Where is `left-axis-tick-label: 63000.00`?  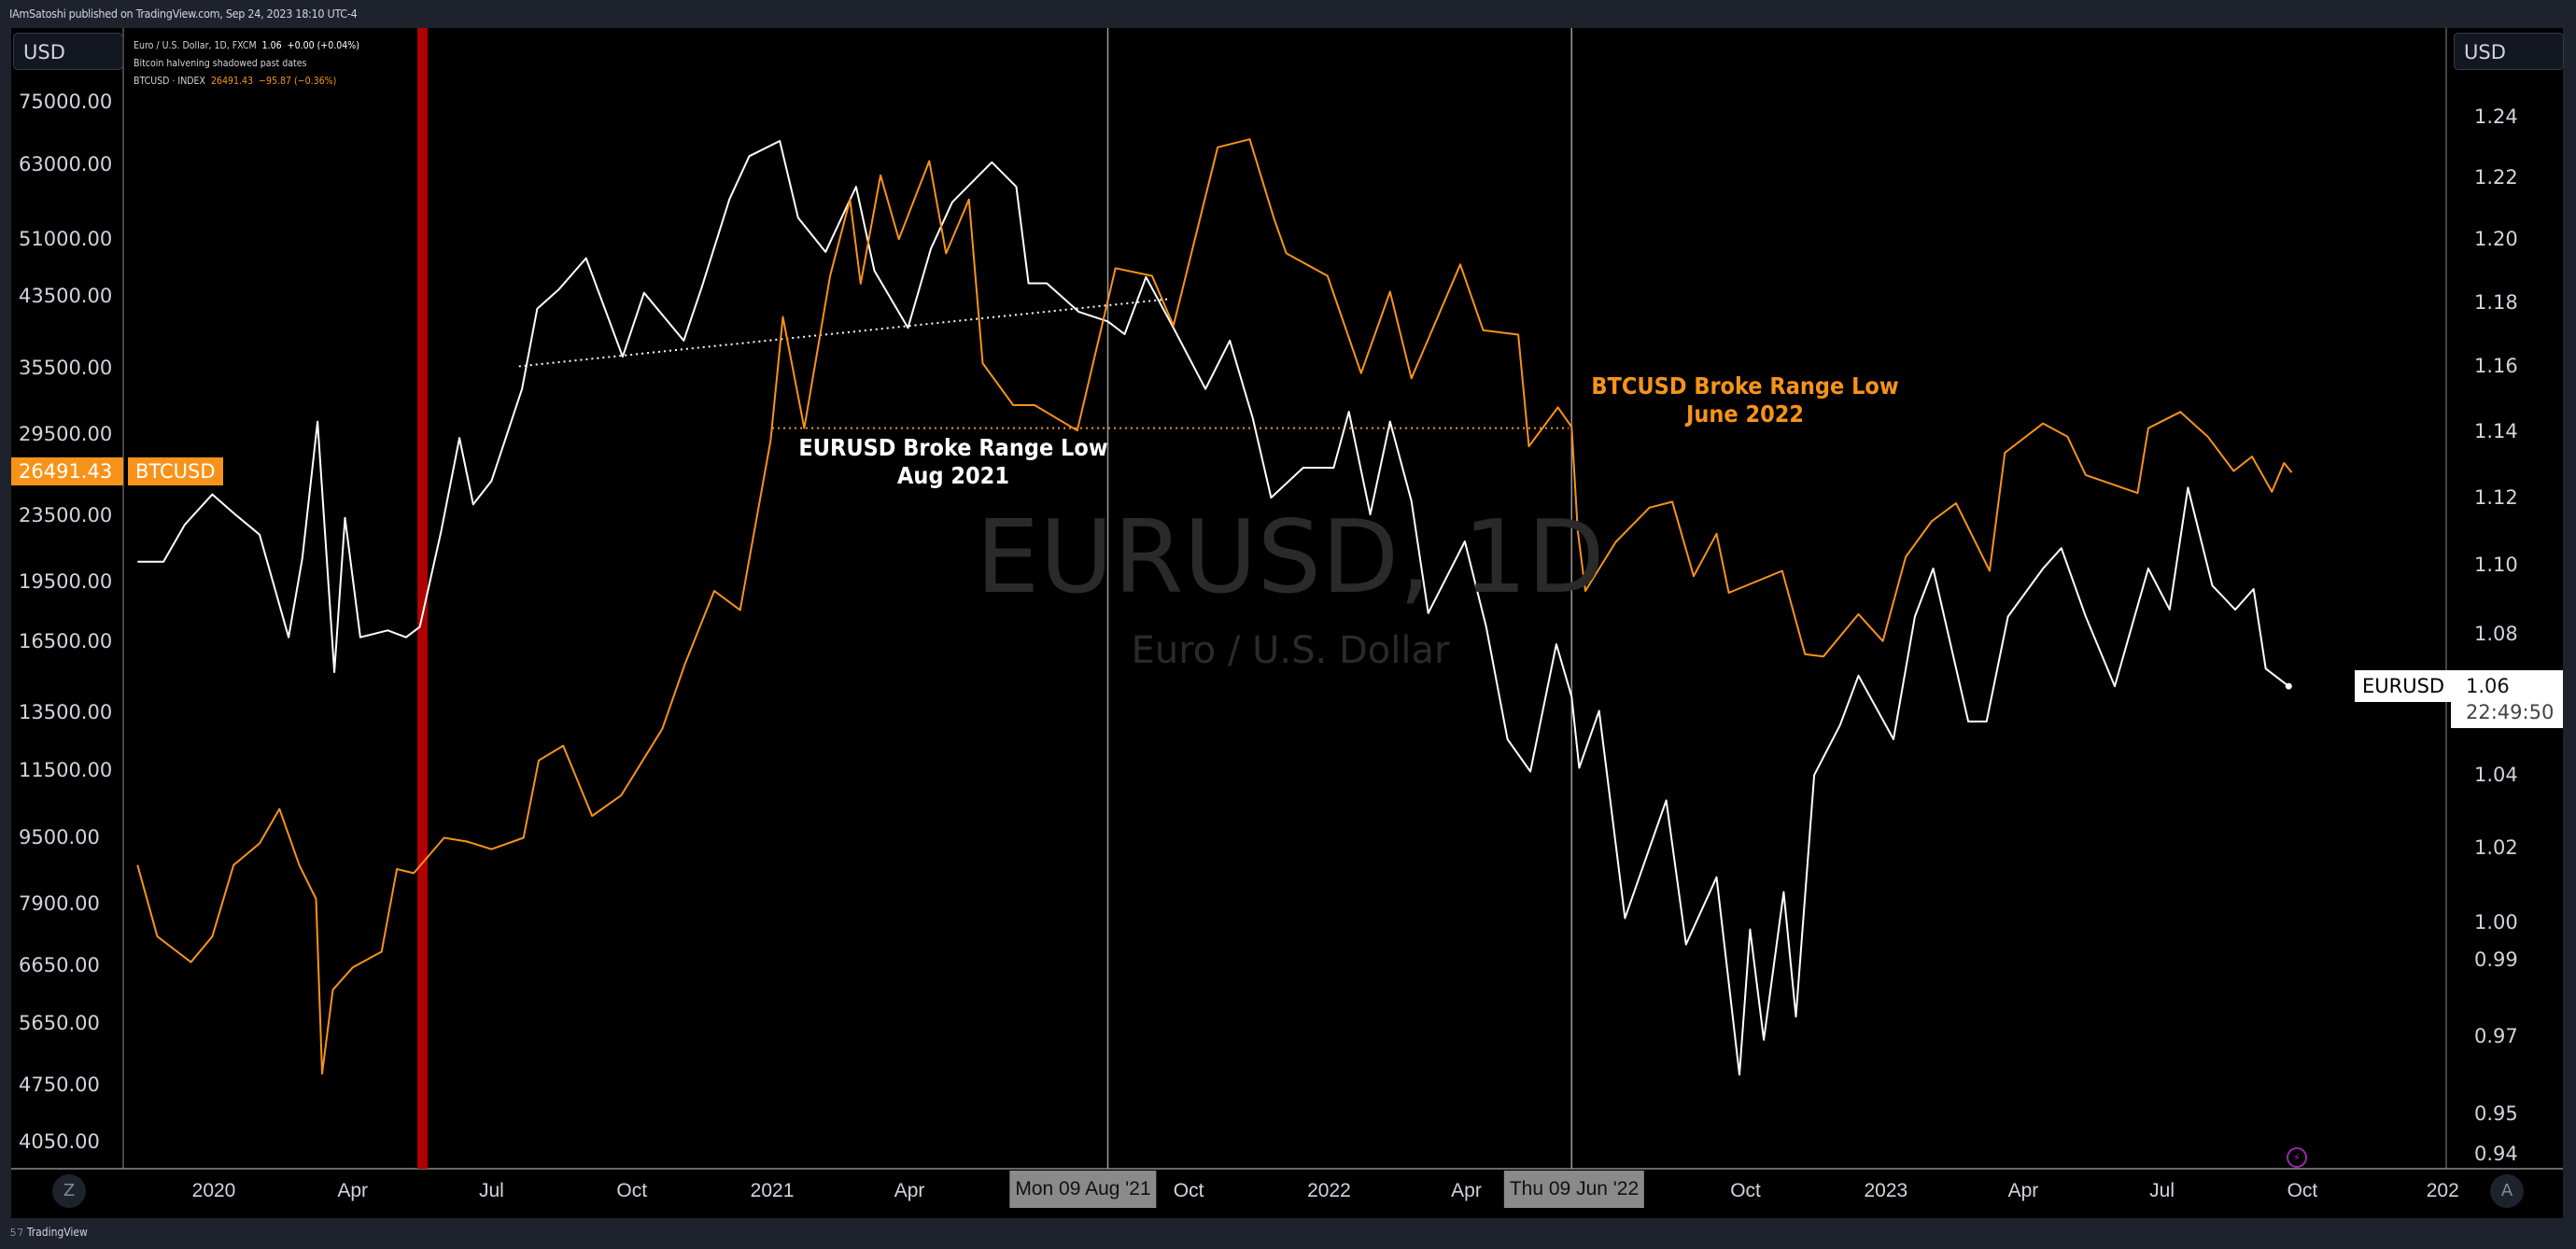 left-axis-tick-label: 63000.00 is located at coordinates (66, 163).